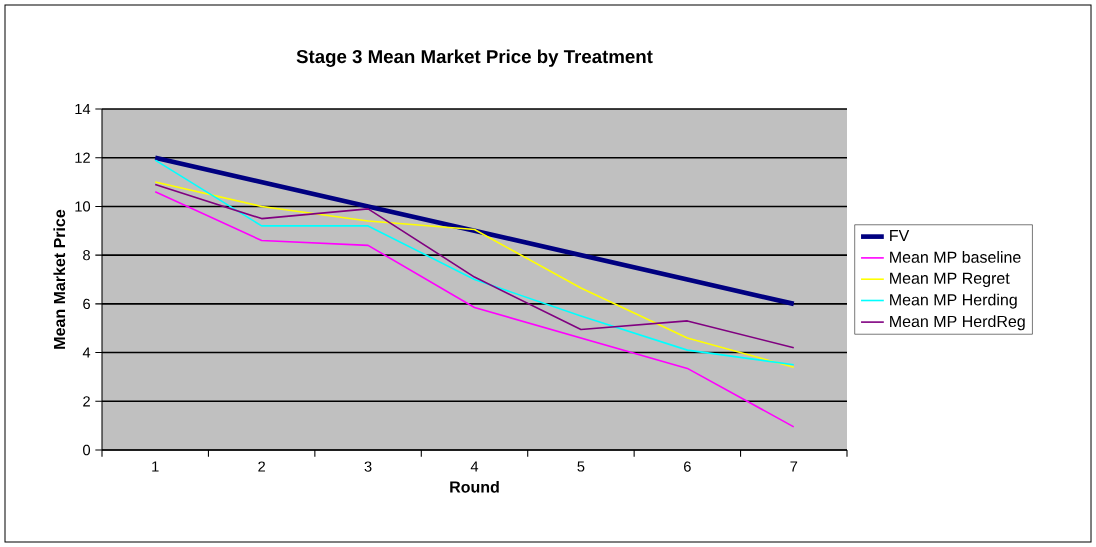 The height and width of the screenshot is (547, 1096). What do you see at coordinates (794, 466) in the screenshot?
I see `x-tick-label: 7` at bounding box center [794, 466].